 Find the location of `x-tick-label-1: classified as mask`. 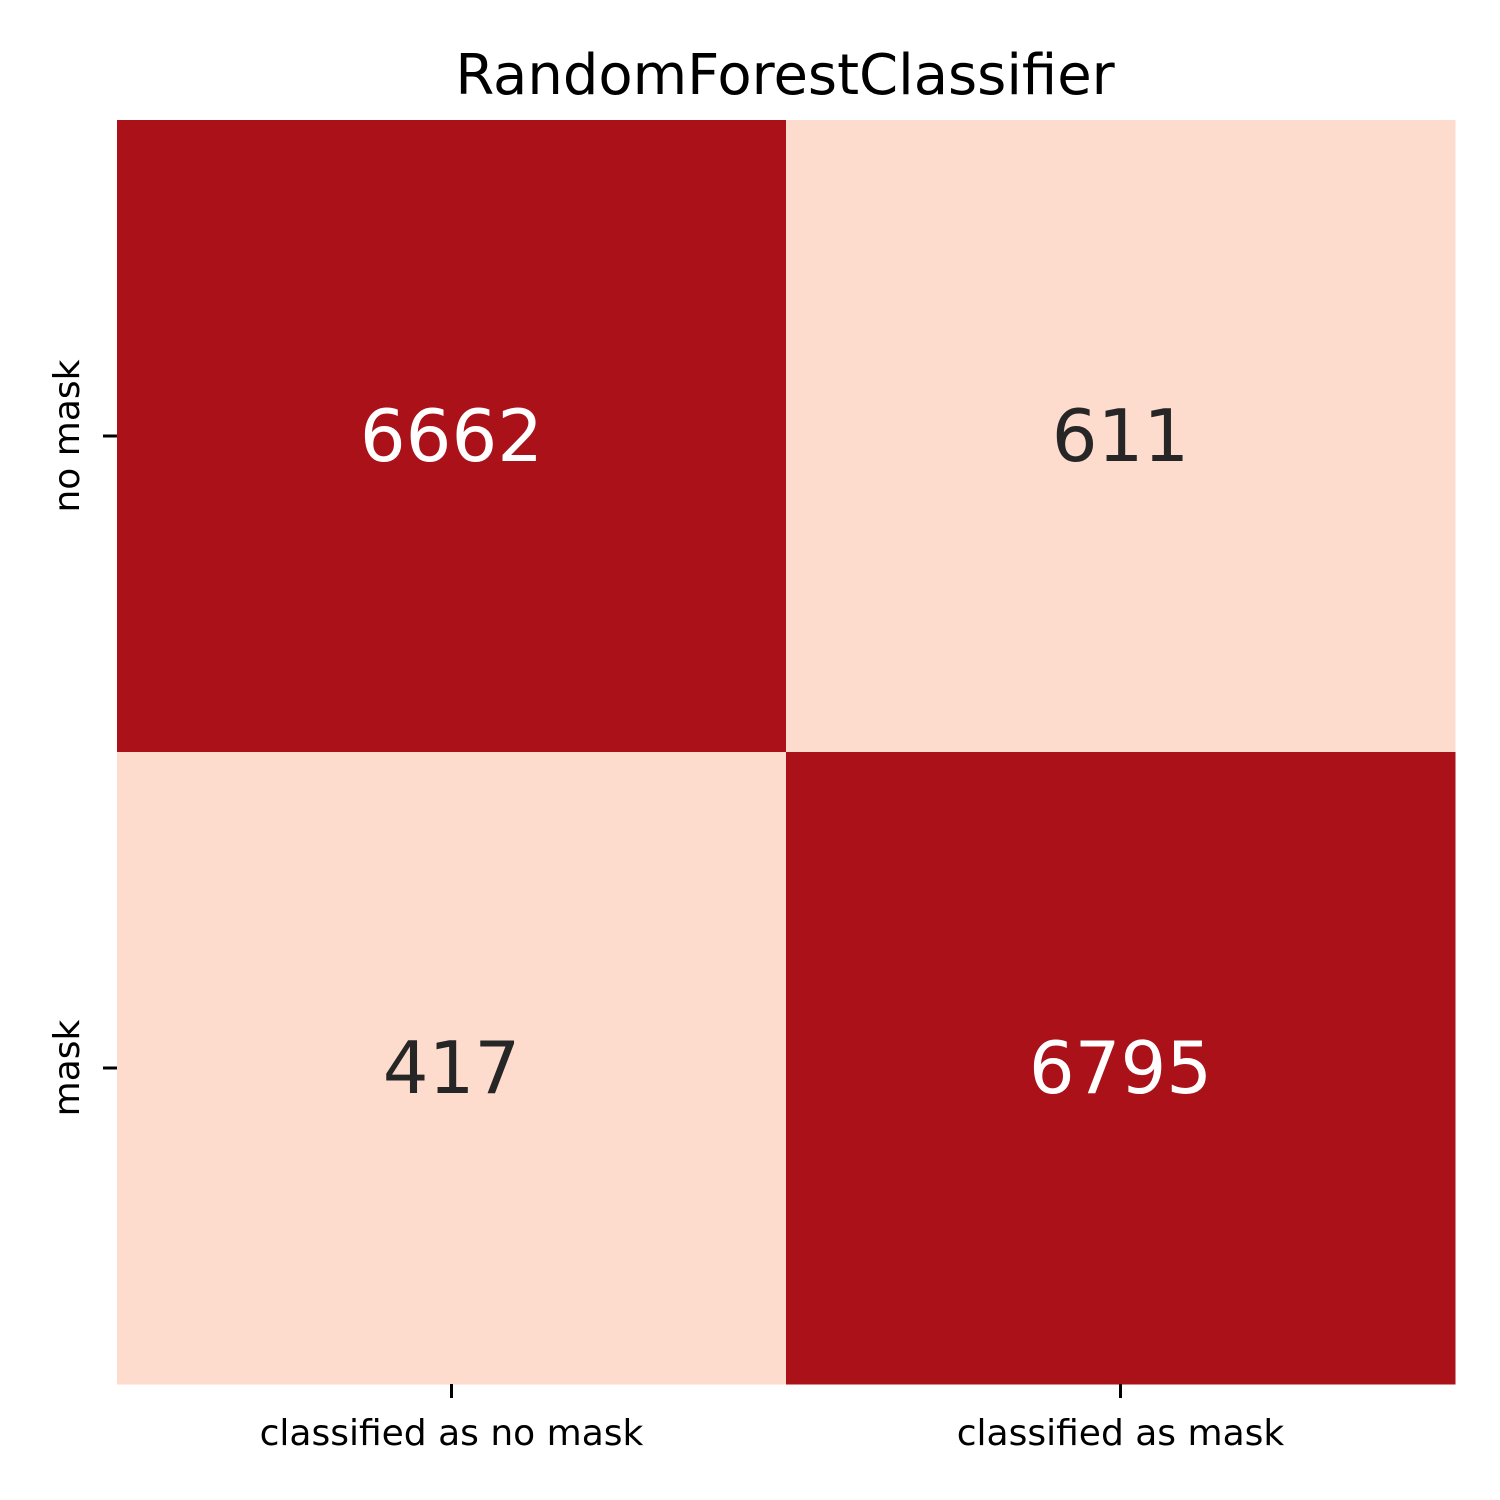

x-tick-label-1: classified as mask is located at coordinates (1121, 1433).